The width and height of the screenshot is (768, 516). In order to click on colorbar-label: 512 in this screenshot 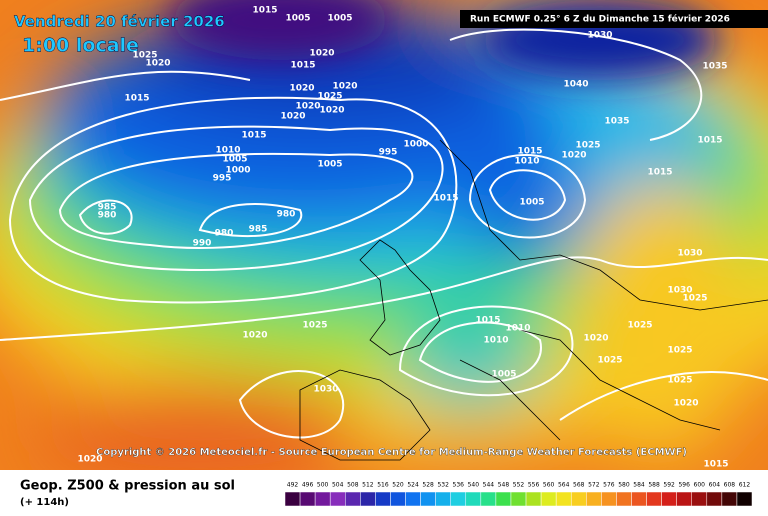, I will do `click(368, 485)`.